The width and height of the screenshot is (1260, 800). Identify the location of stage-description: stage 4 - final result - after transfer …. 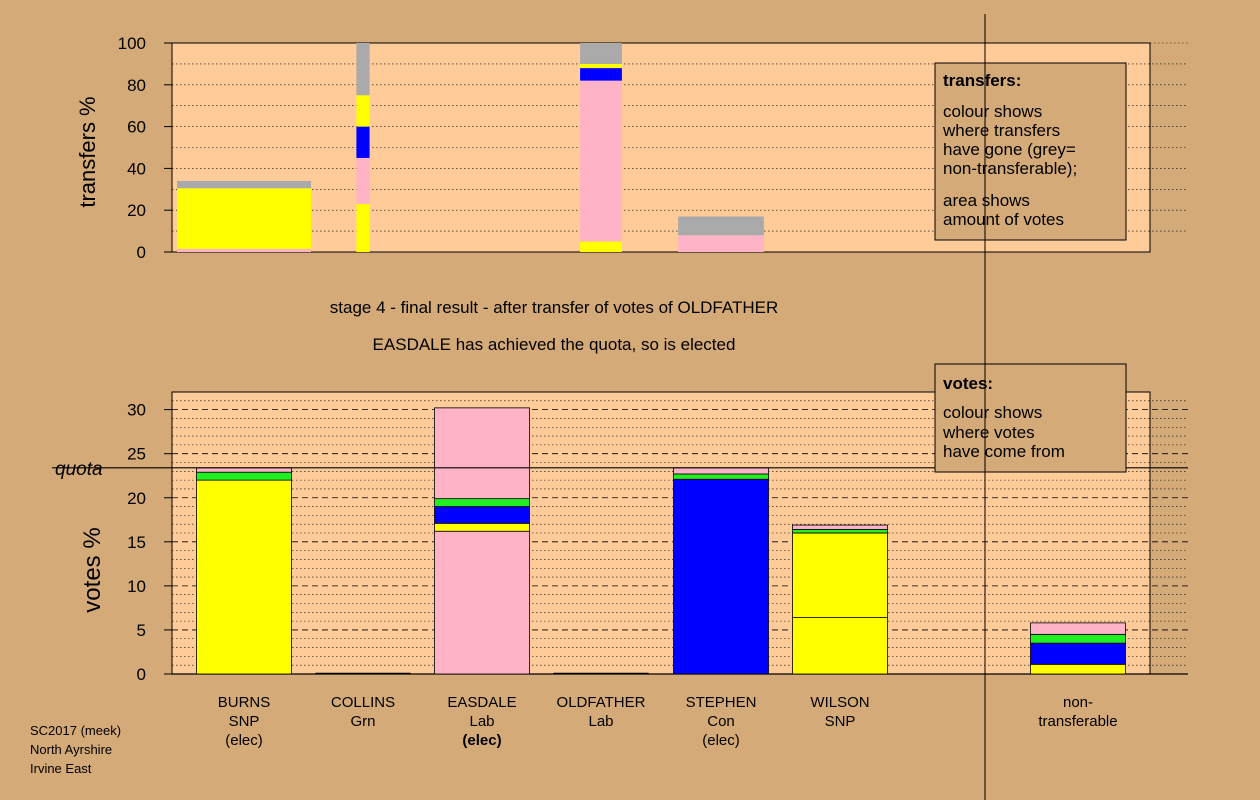
(554, 307).